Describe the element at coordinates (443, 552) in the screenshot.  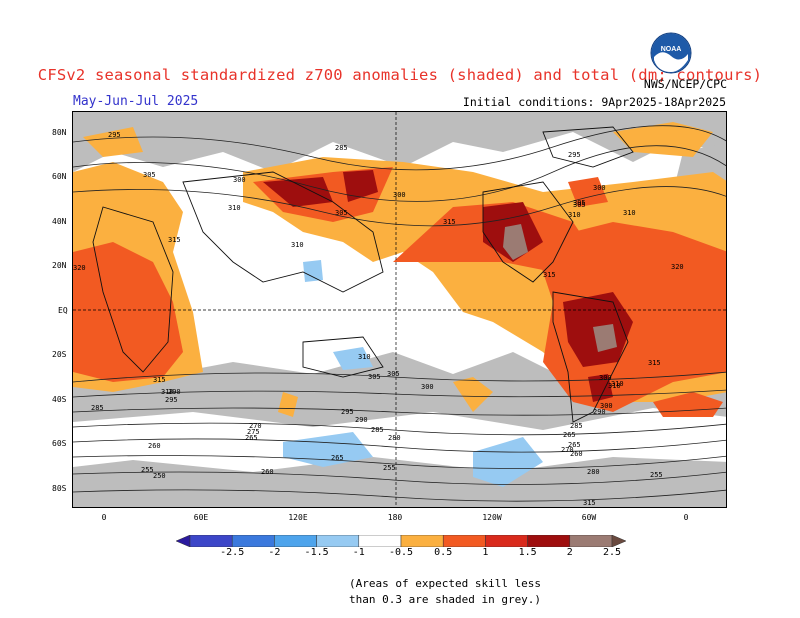
I see `colorbar-label: 0.5` at that location.